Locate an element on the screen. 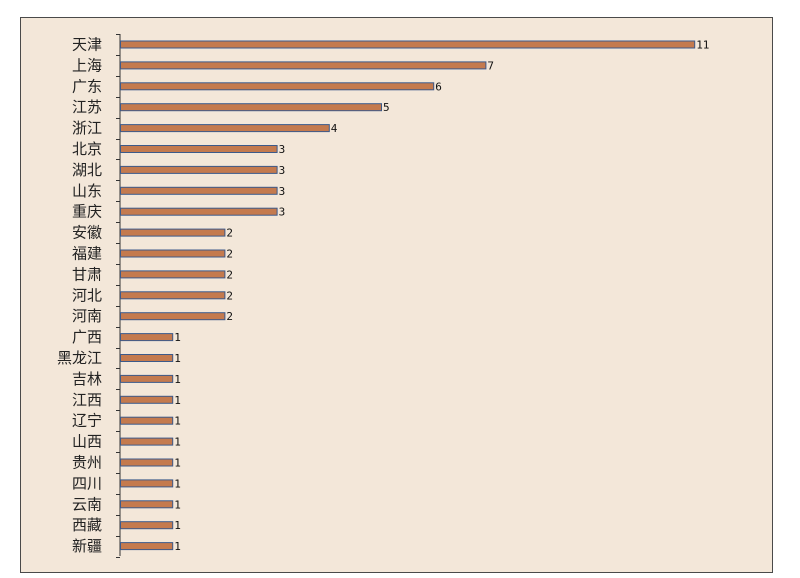 Image resolution: width=800 pixels, height=578 pixels. category-label: 西藏 is located at coordinates (87, 525).